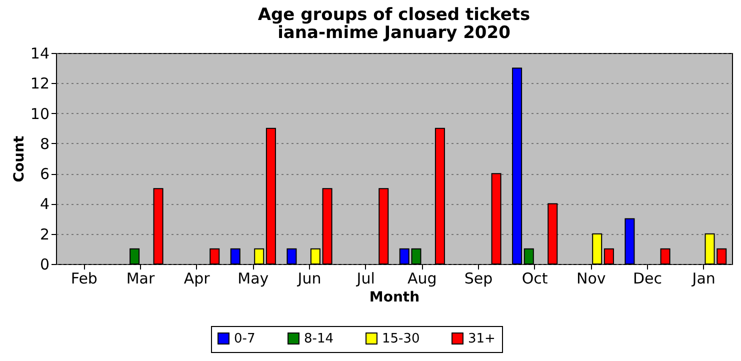 The image size is (741, 361). Describe the element at coordinates (84, 279) in the screenshot. I see `x-tick-label: Feb` at that location.